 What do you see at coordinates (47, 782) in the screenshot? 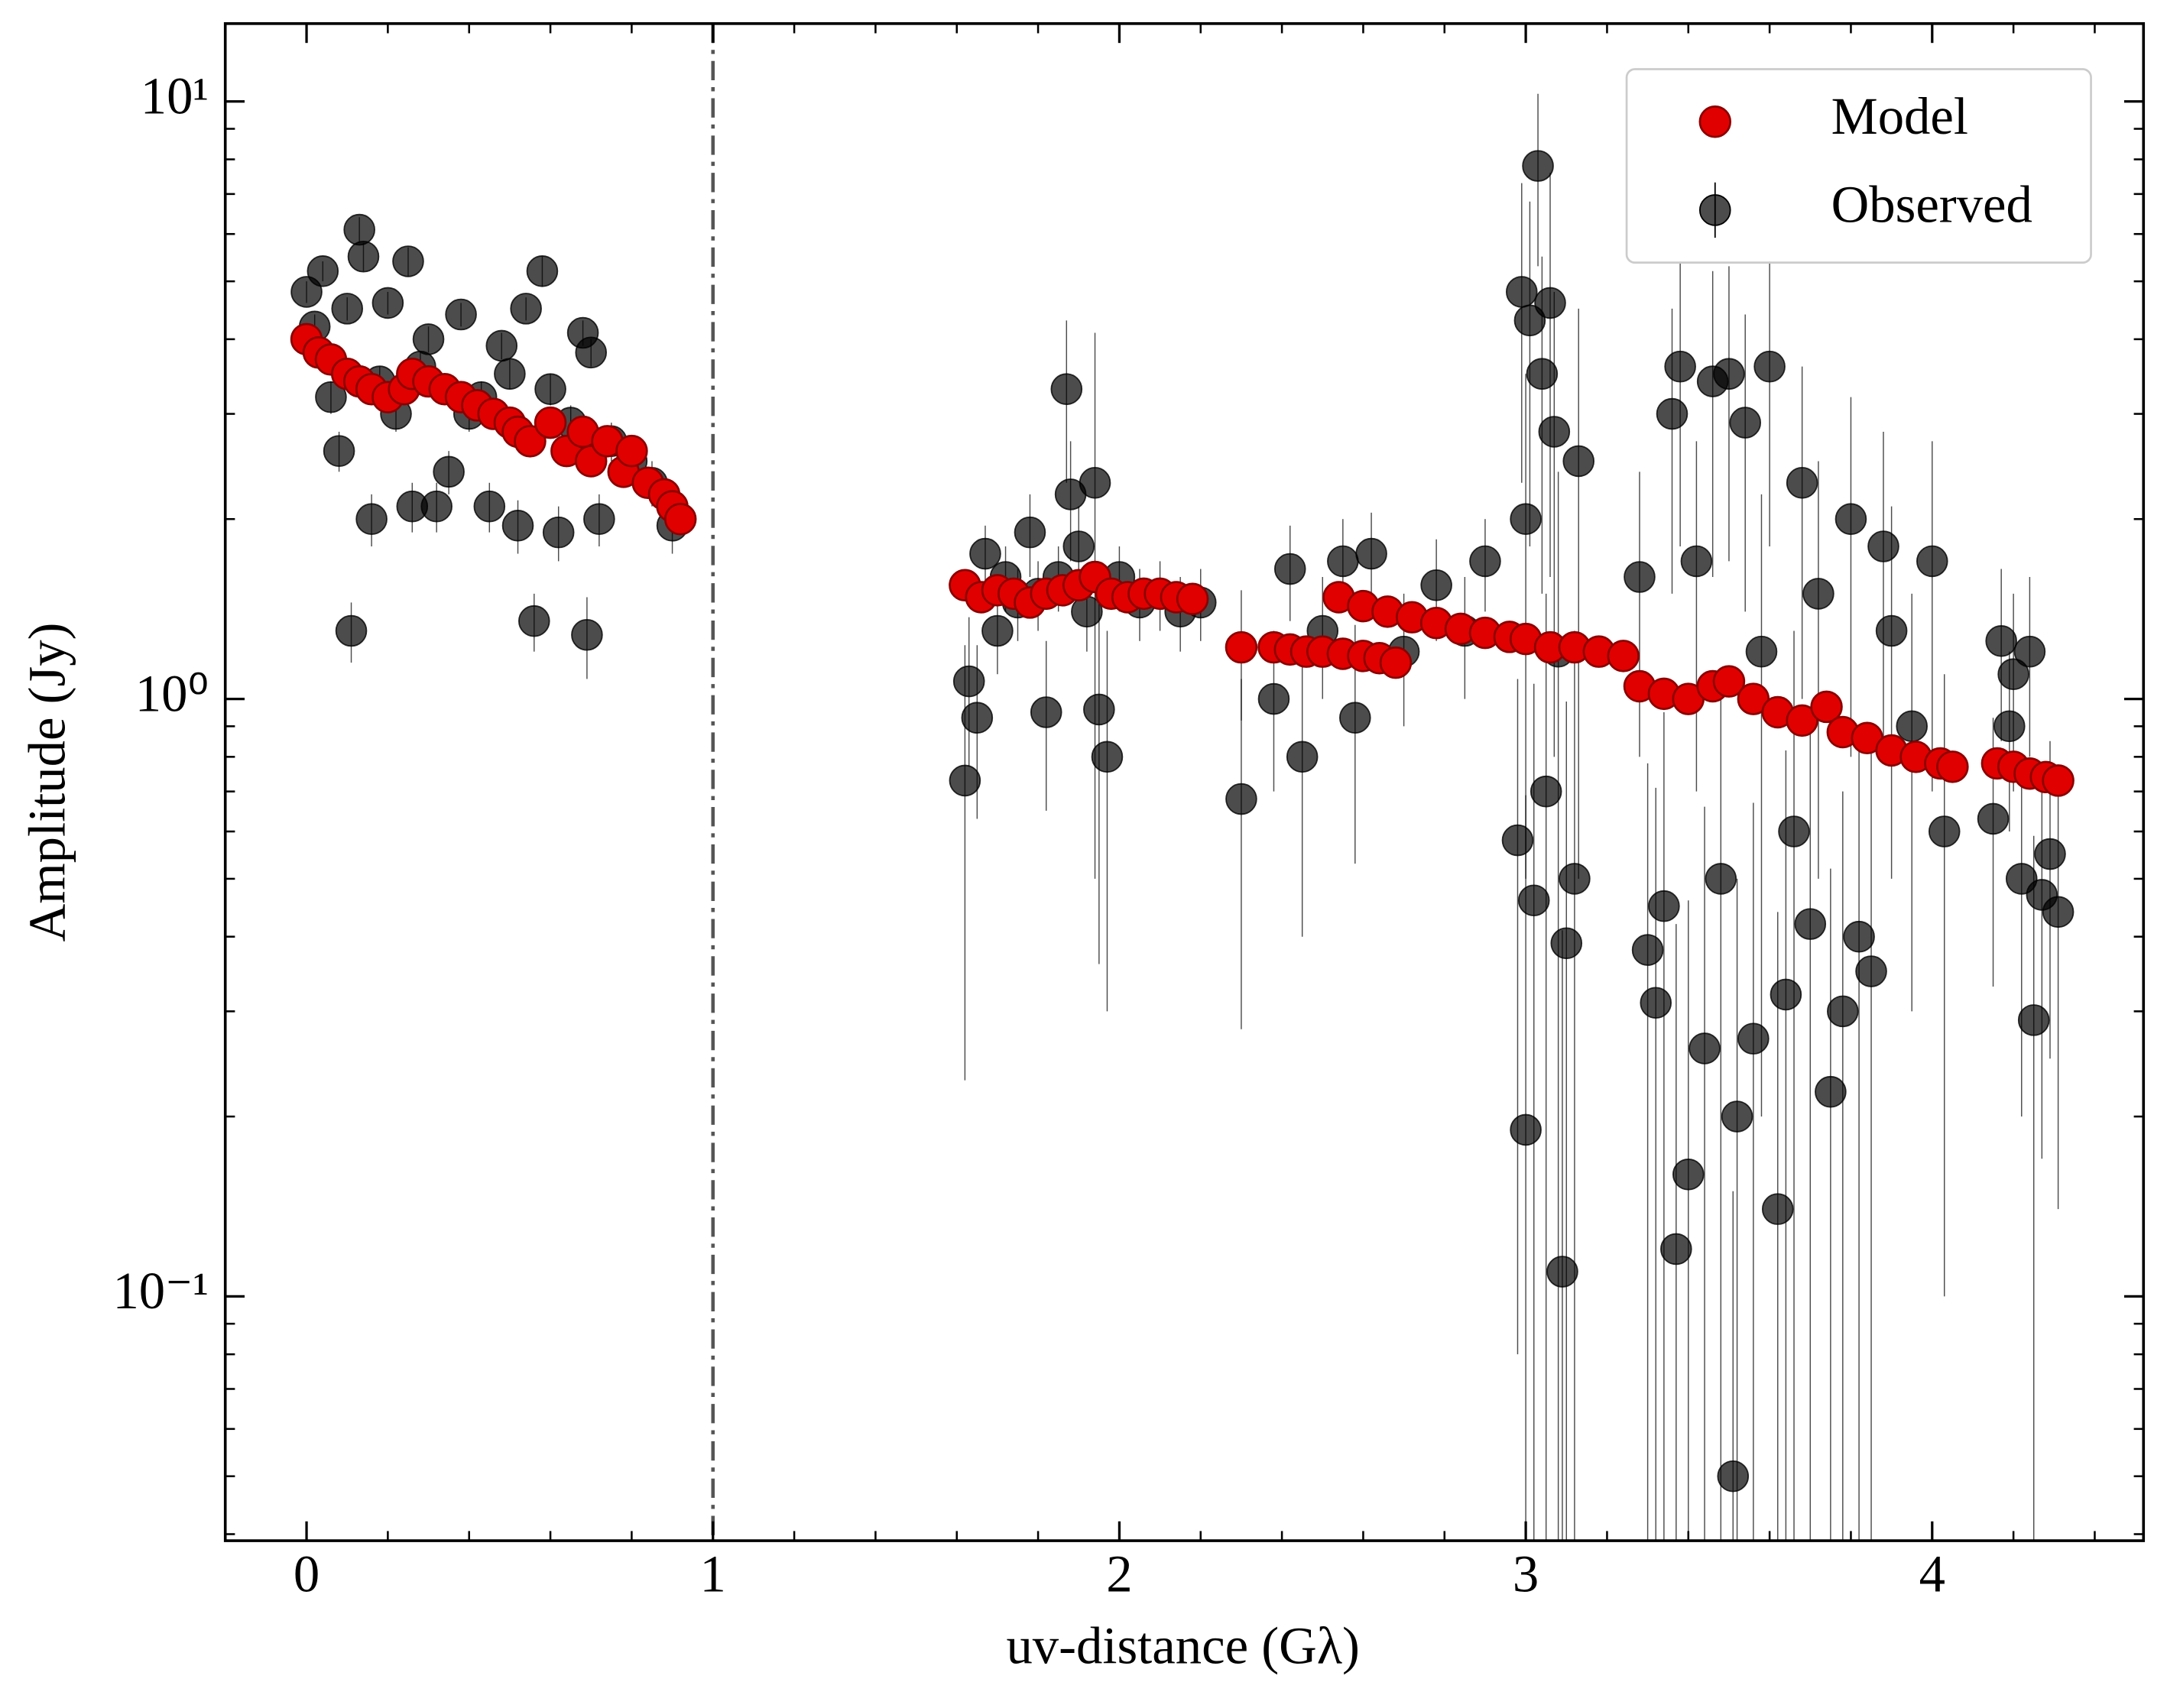
I see `y-axis-label: Amplitude (Jy)` at bounding box center [47, 782].